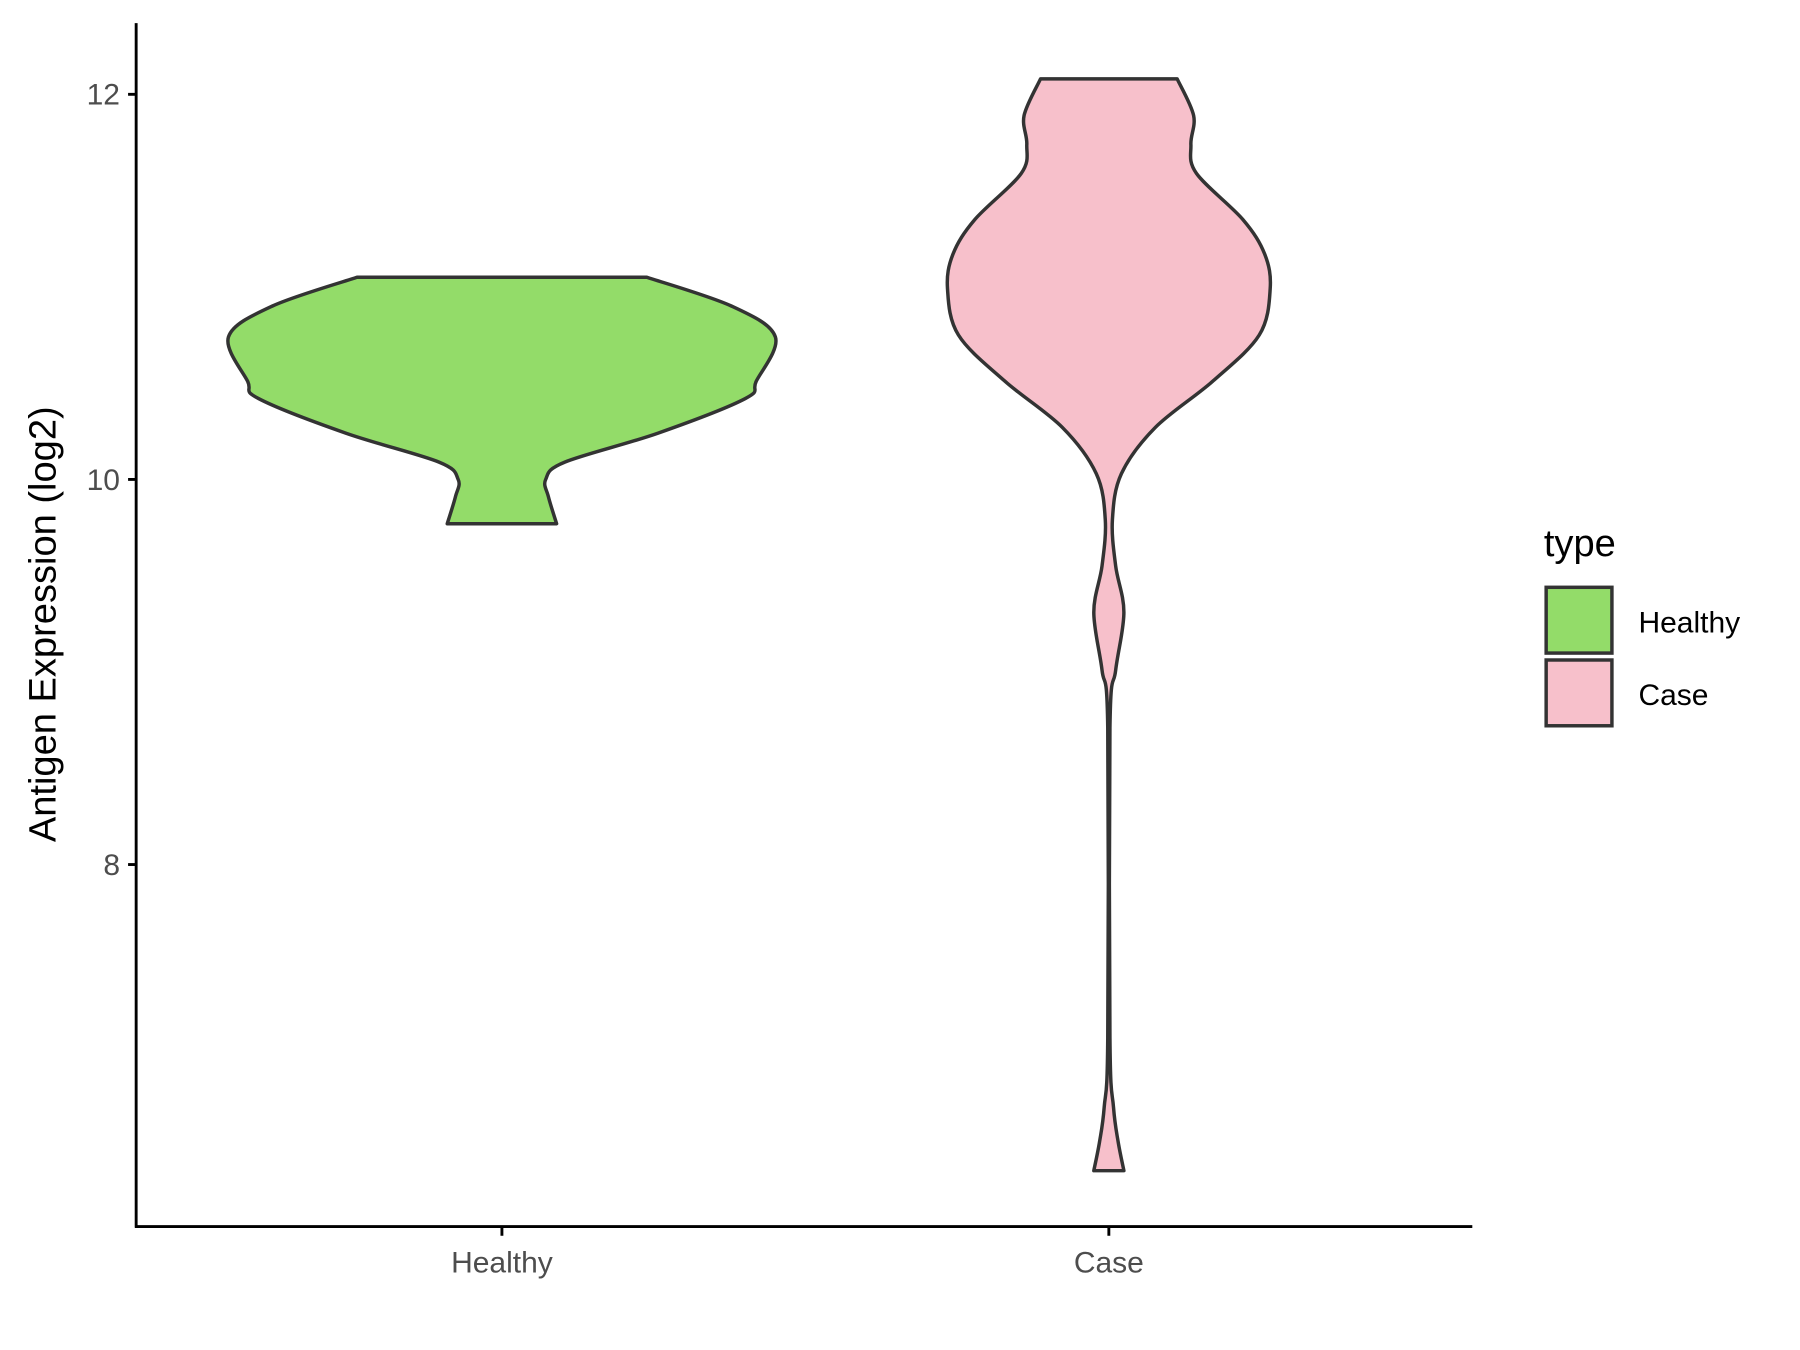  Describe the element at coordinates (1579, 693) in the screenshot. I see `legend-key-case` at that location.